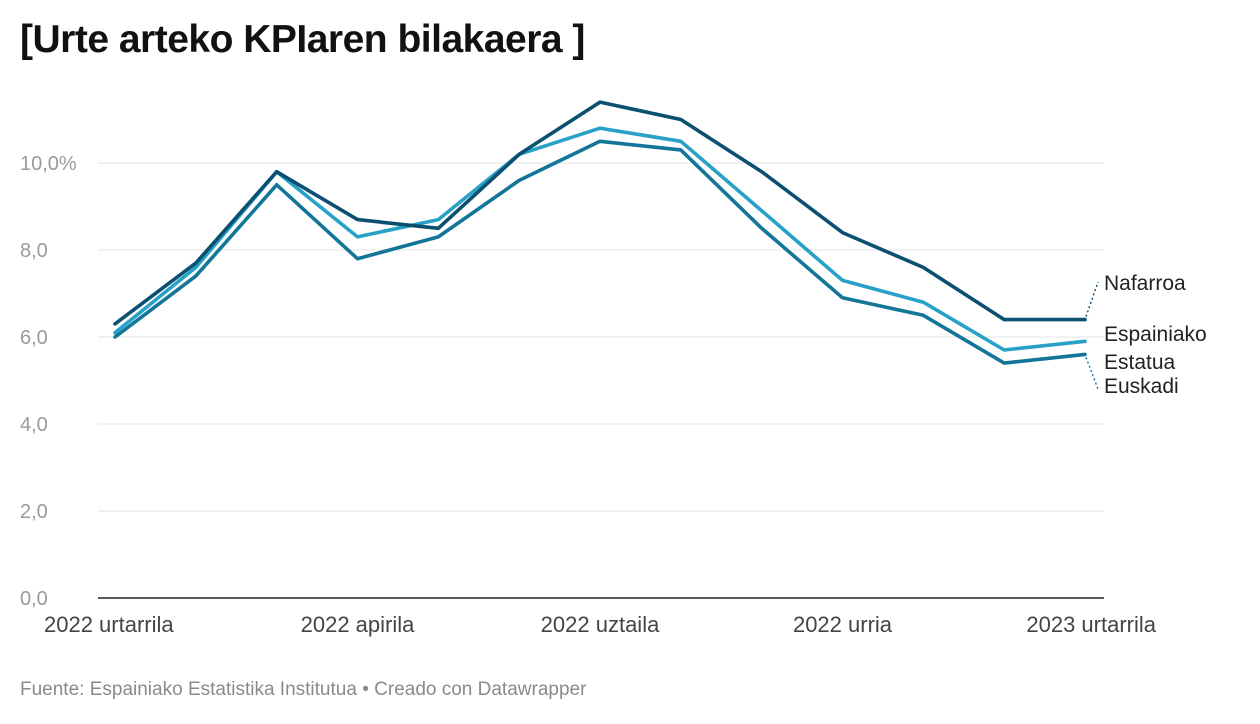 The height and width of the screenshot is (724, 1260). What do you see at coordinates (48, 164) in the screenshot?
I see `y-tick-label: 10,0%` at bounding box center [48, 164].